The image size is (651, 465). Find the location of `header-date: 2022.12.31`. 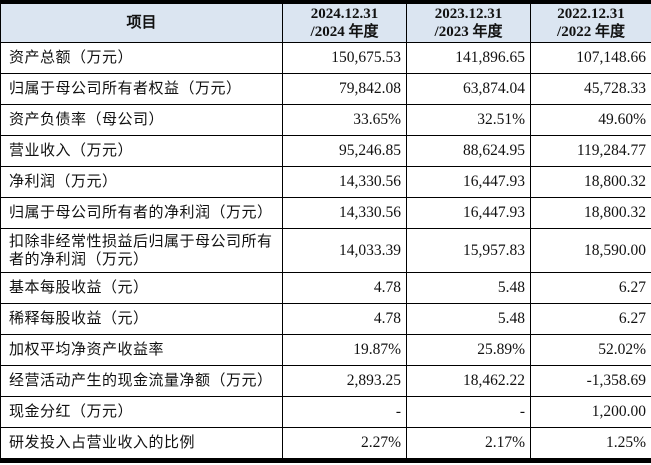

header-date: 2022.12.31 is located at coordinates (591, 14).